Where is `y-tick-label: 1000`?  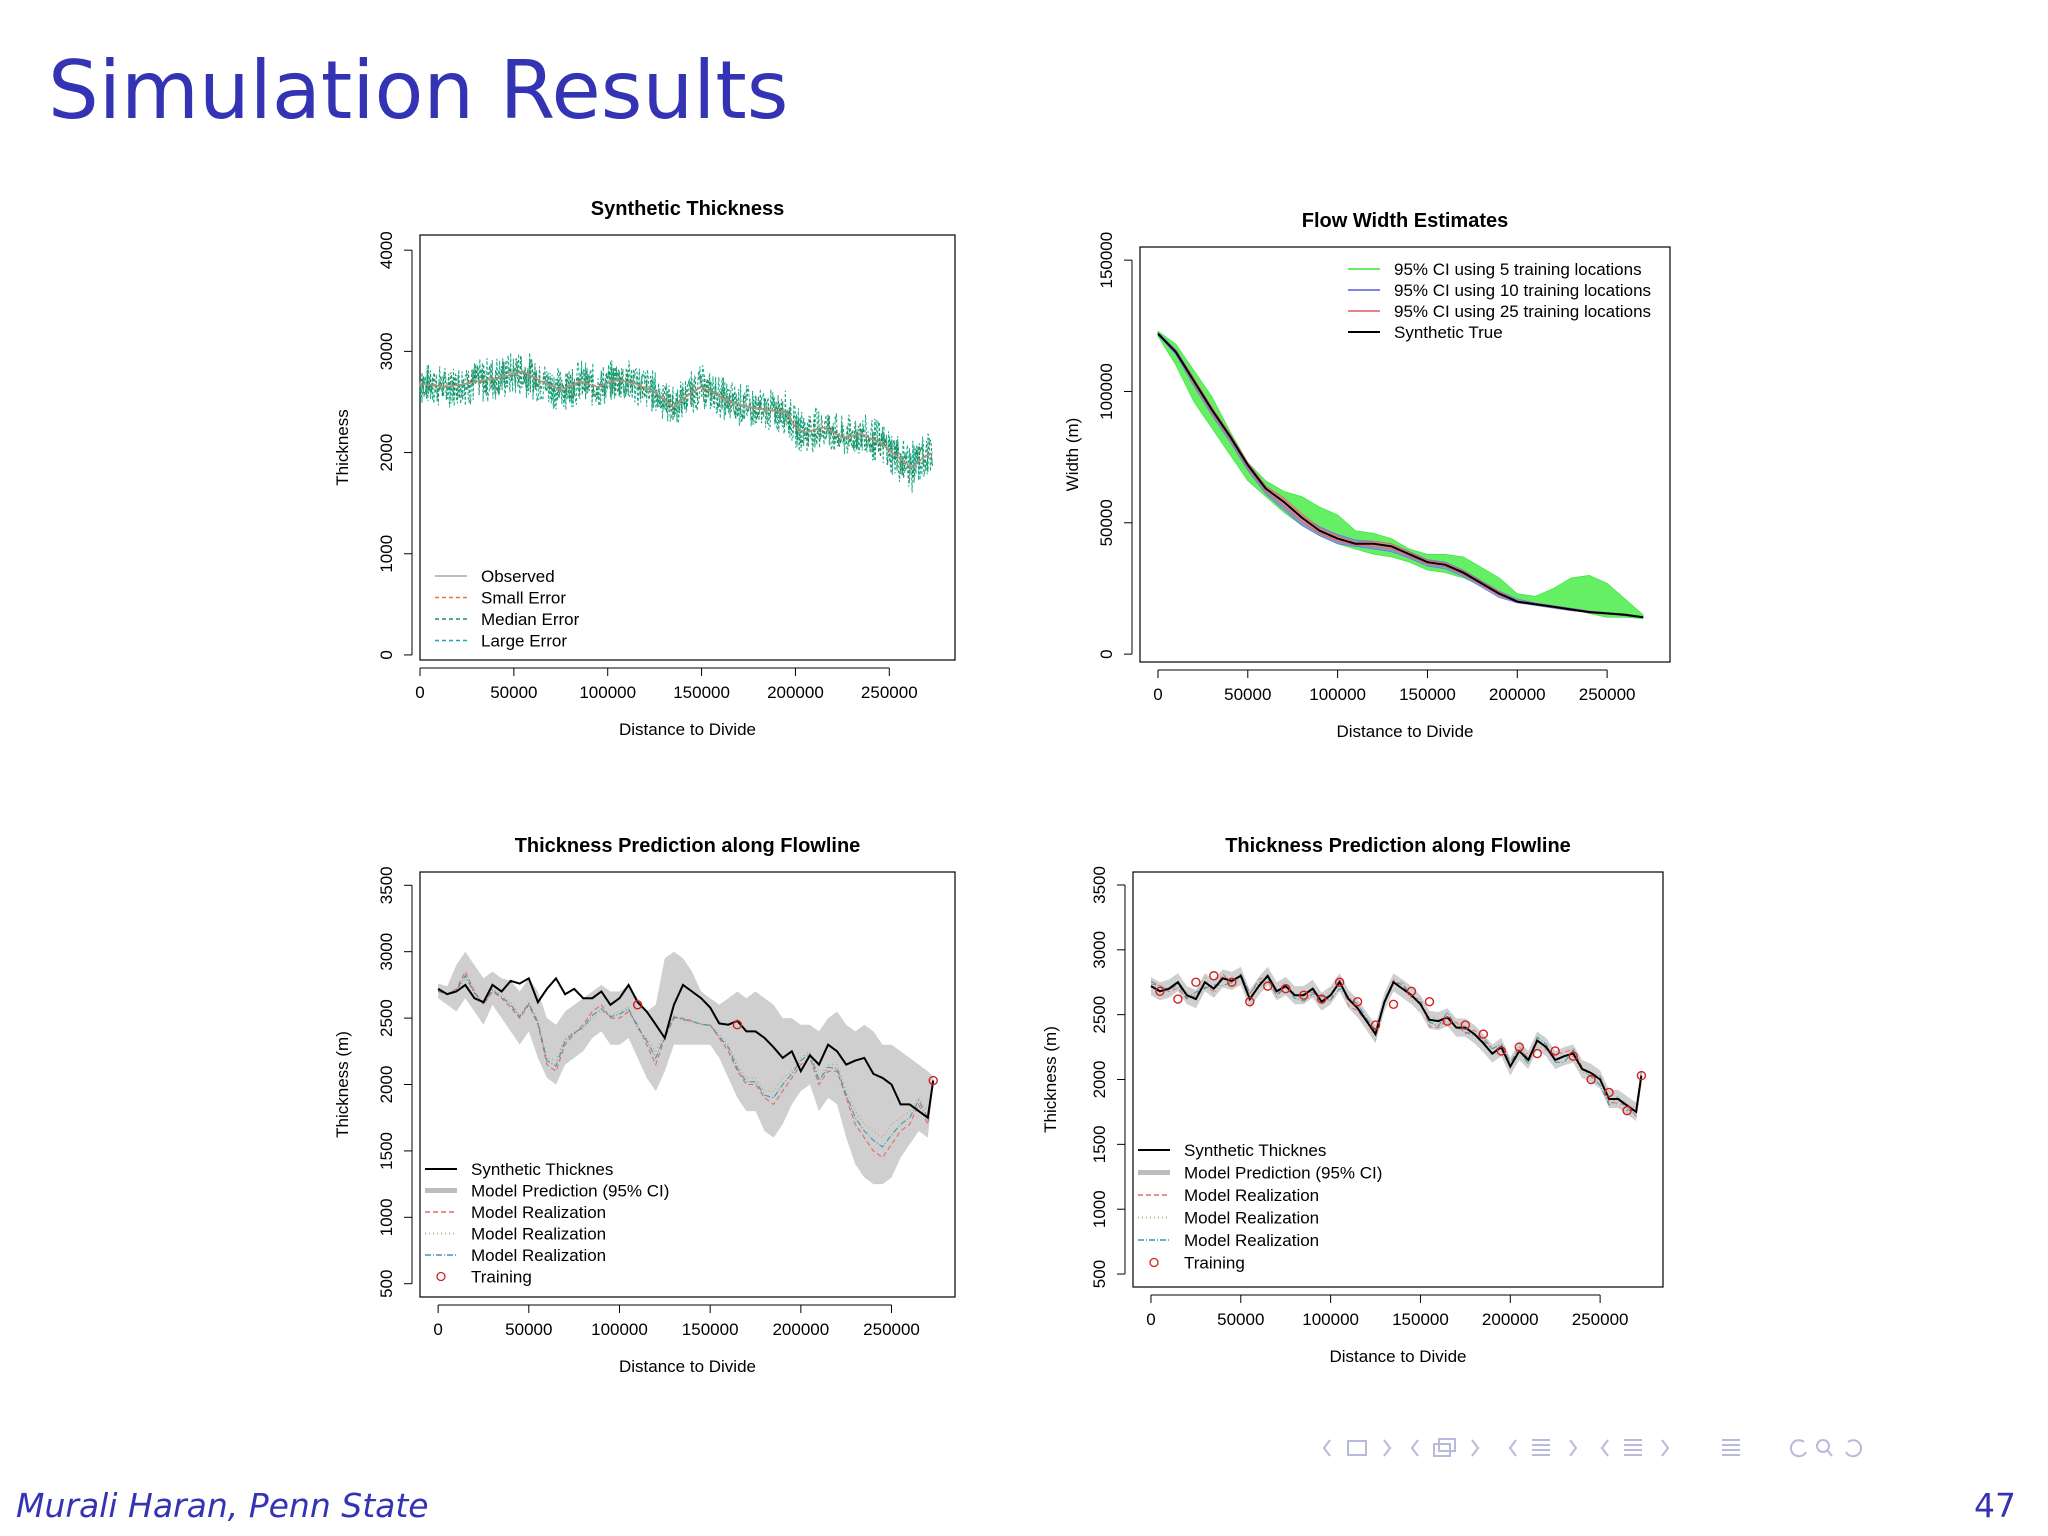
y-tick-label: 1000 is located at coordinates (386, 1217).